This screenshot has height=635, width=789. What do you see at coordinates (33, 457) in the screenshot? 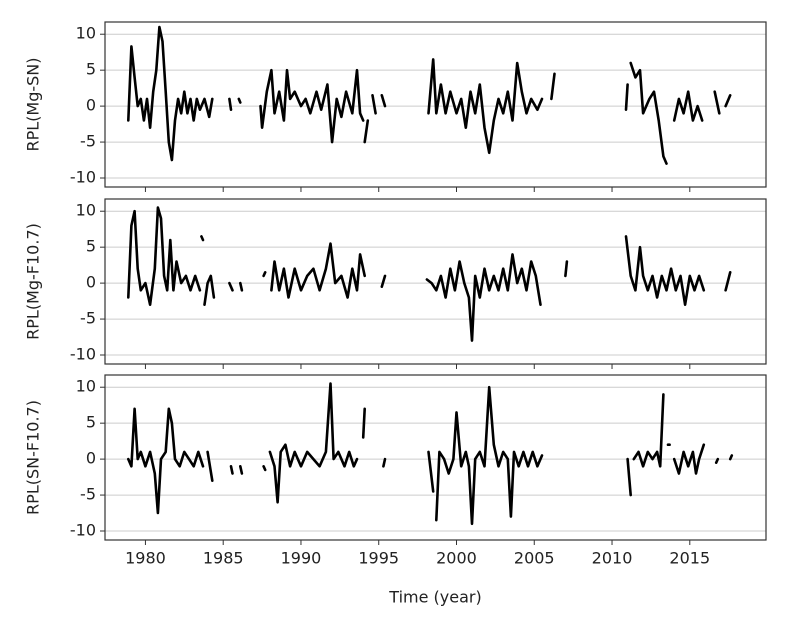
I see `y-axis-label: RPL(SN-F10.7)` at bounding box center [33, 457].